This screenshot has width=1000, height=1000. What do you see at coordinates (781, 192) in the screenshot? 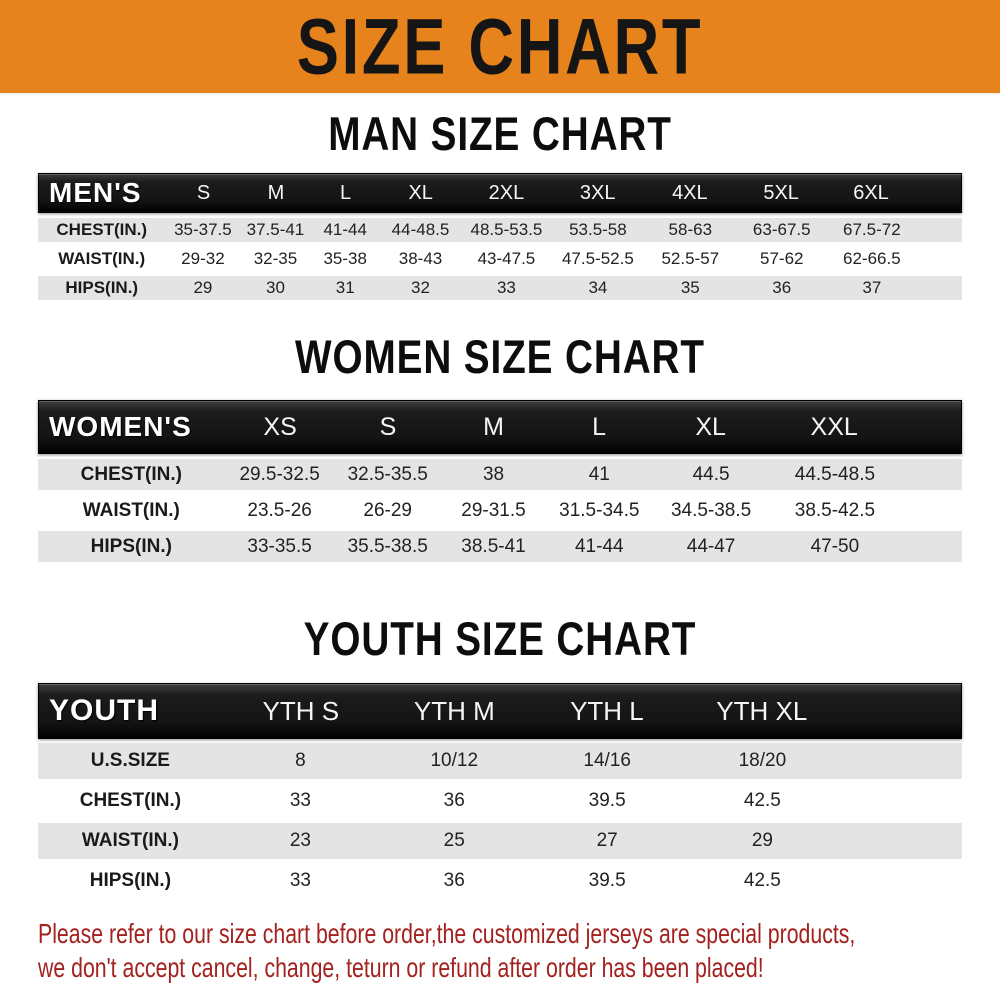
I see `men-col-header: 5XL` at bounding box center [781, 192].